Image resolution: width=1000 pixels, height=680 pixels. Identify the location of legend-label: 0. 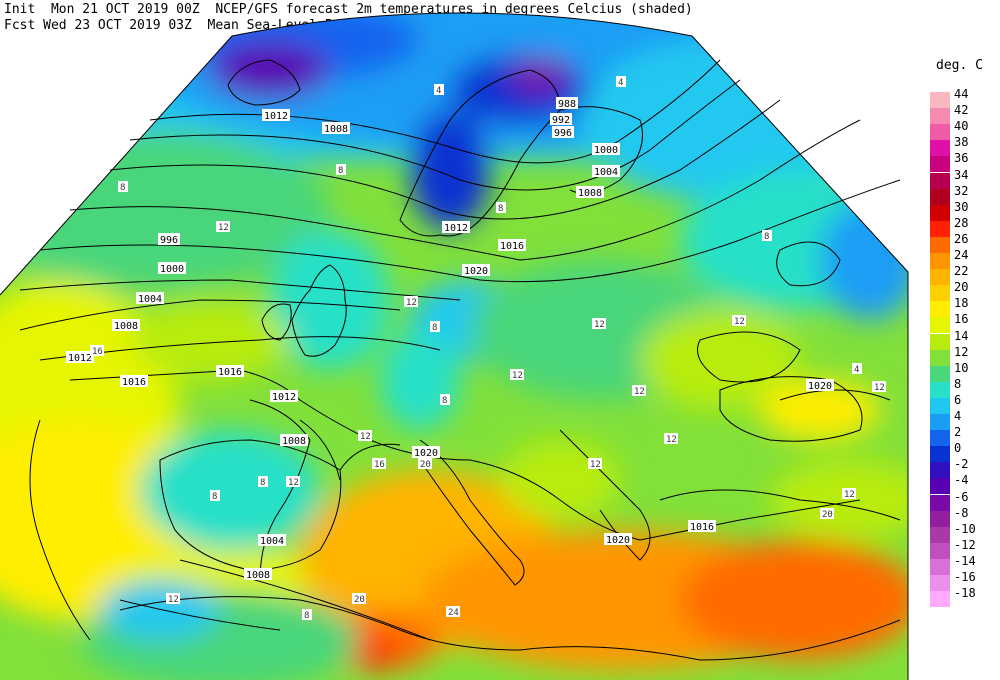
(958, 448).